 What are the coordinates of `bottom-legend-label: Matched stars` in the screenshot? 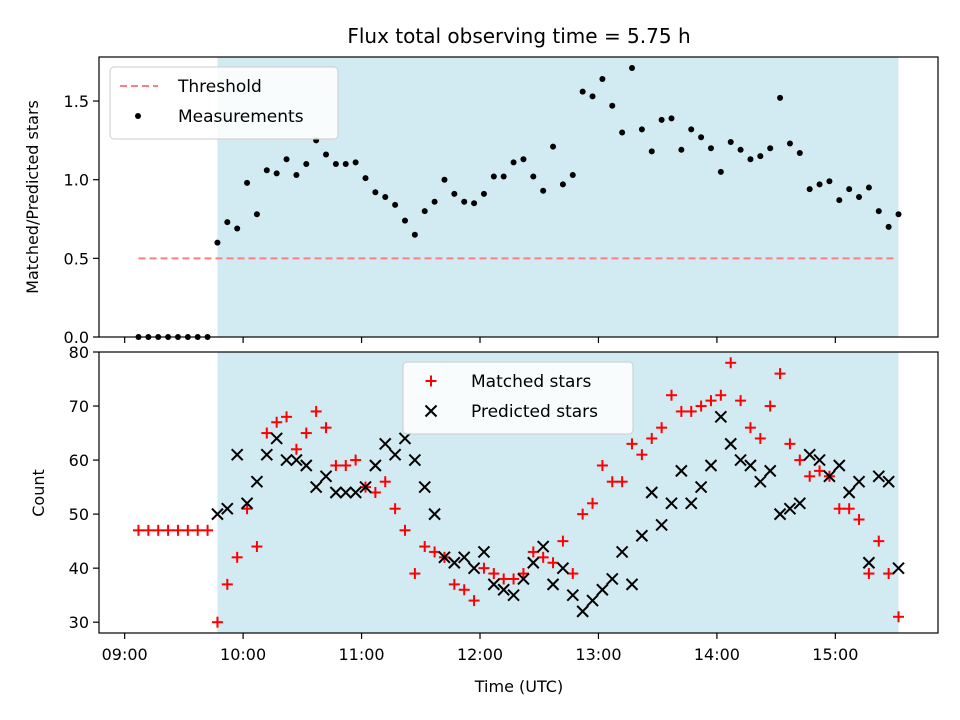 It's located at (531, 382).